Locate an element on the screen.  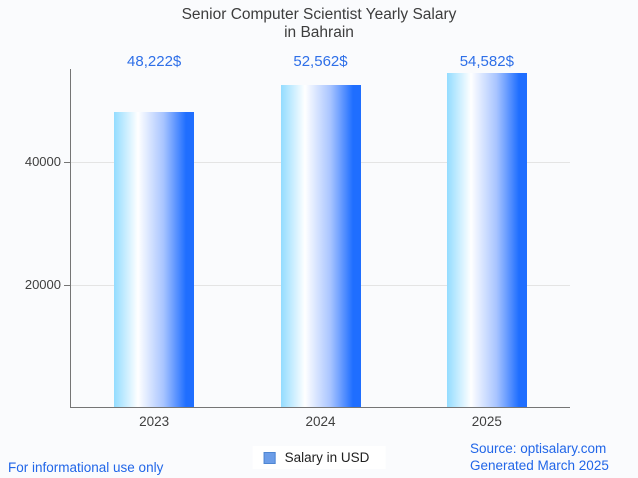
y-axis-tick-label: 40000 is located at coordinates (42, 162).